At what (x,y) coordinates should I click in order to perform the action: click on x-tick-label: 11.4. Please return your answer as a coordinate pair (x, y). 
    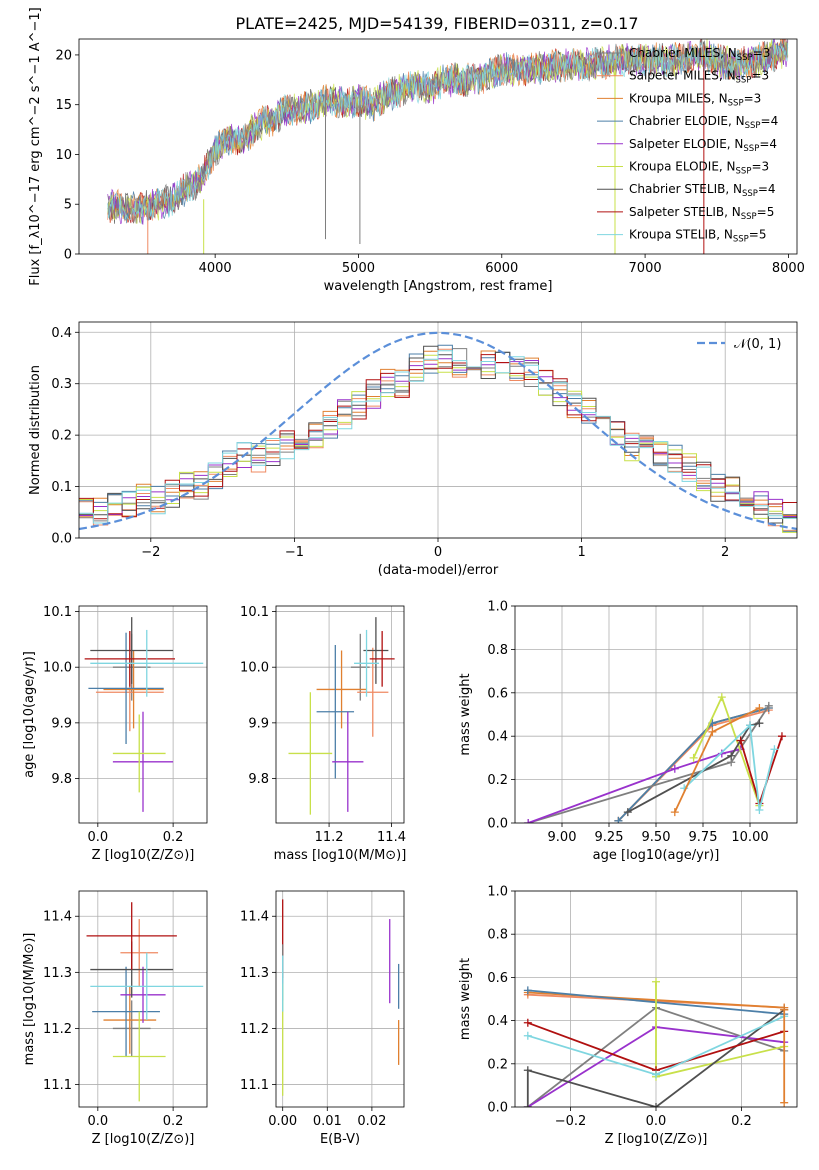
    Looking at the image, I should click on (391, 837).